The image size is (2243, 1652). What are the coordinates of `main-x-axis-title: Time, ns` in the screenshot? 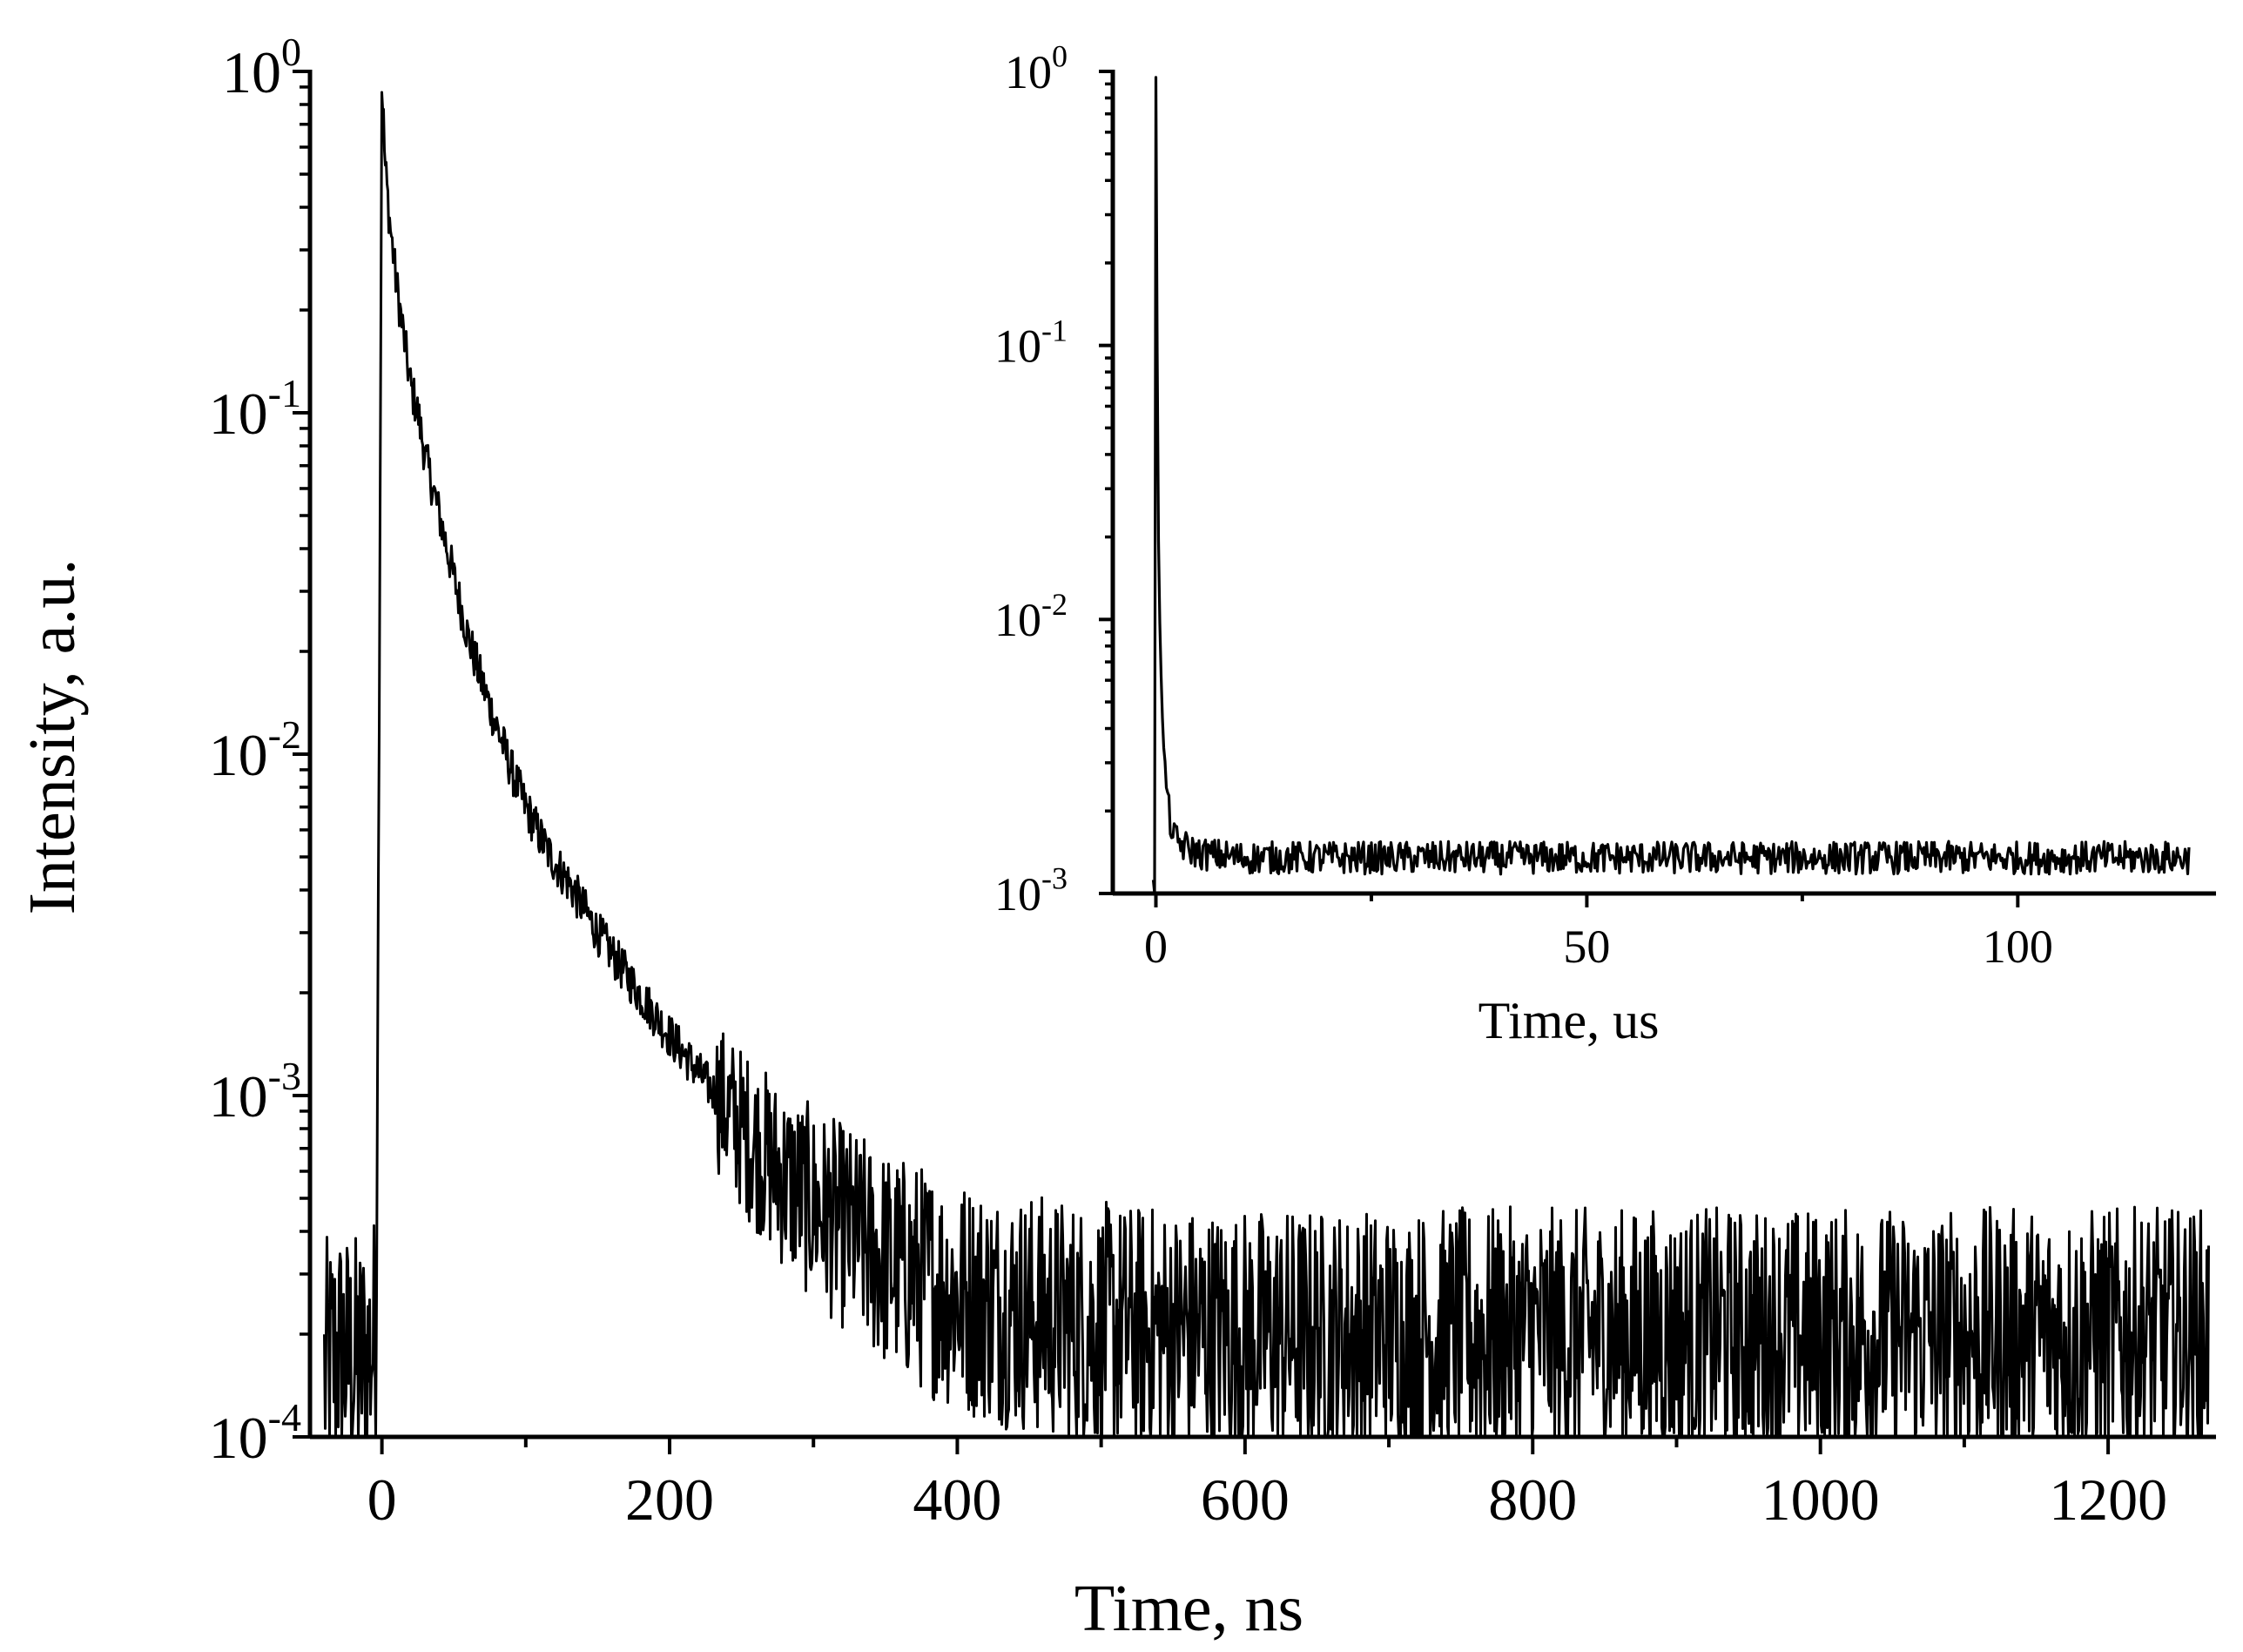 It's located at (1188, 1608).